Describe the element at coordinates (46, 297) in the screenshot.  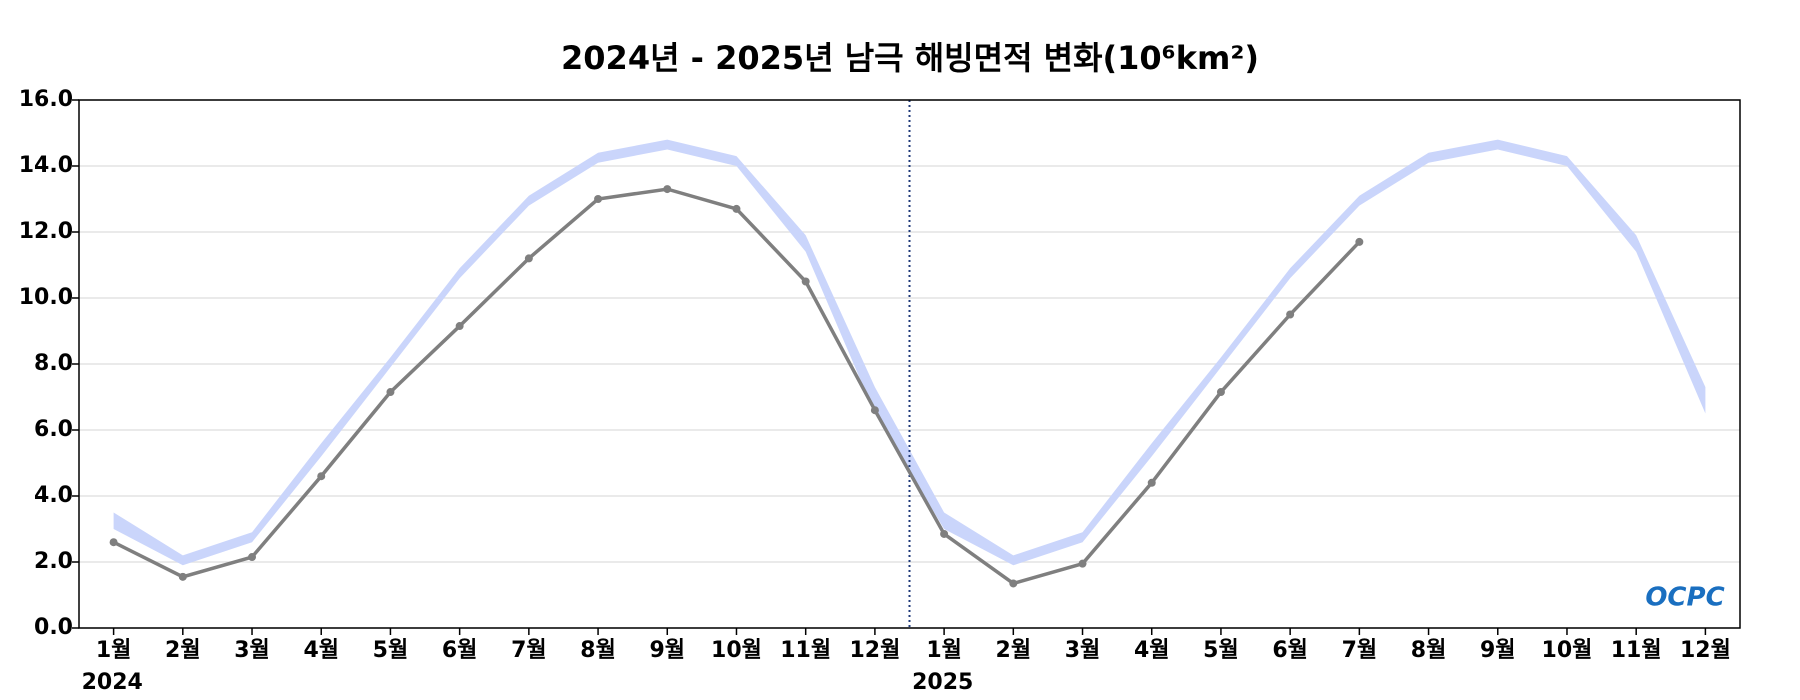
I see `y-tick-label: 10.0` at that location.